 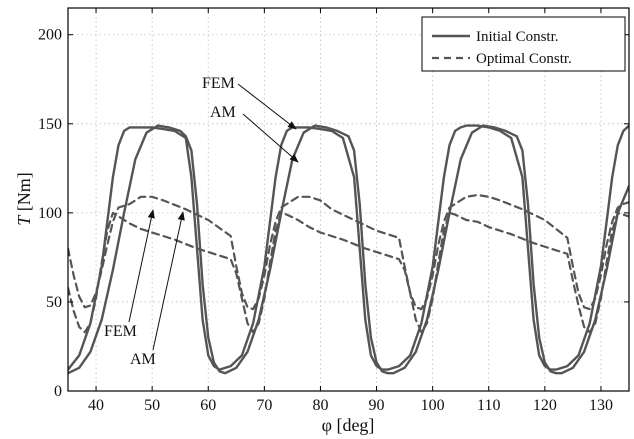 I want to click on annotation-arrow-am-lower, so click(x=168, y=281).